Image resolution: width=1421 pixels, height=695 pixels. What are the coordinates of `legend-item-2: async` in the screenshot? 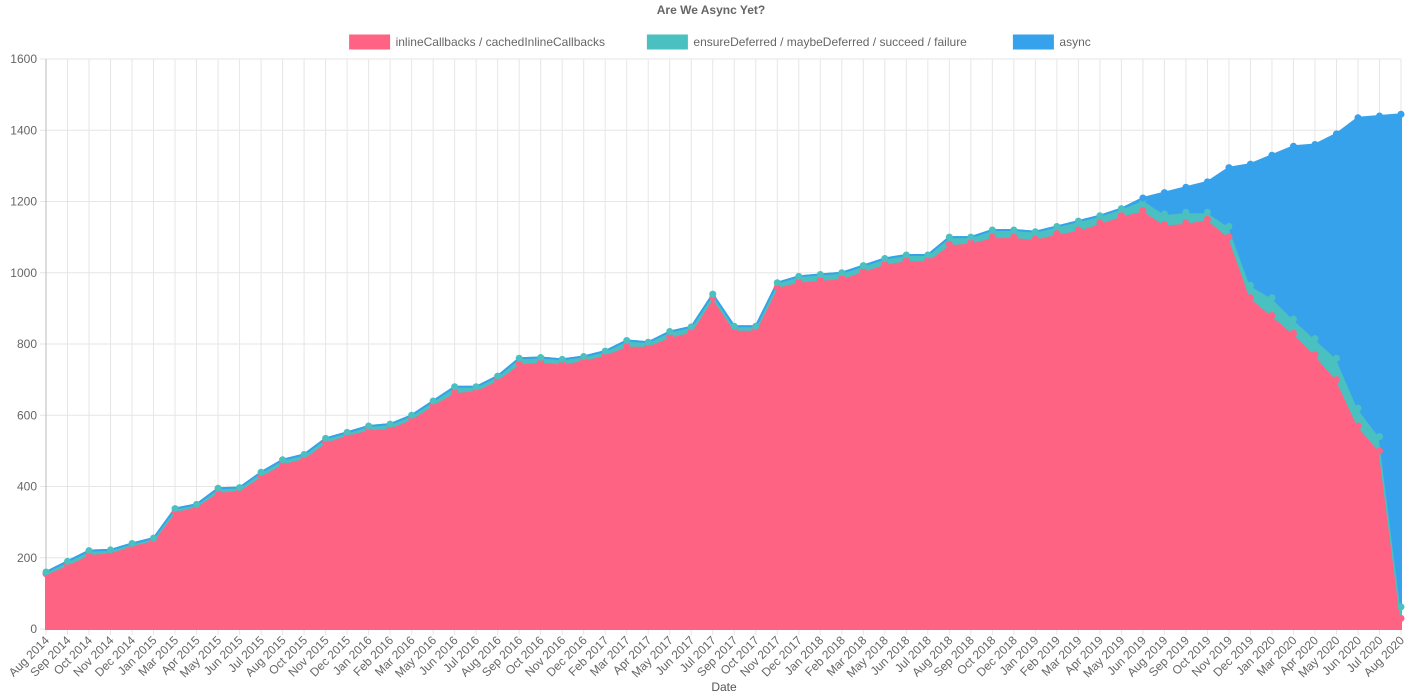 It's located at (1051, 42).